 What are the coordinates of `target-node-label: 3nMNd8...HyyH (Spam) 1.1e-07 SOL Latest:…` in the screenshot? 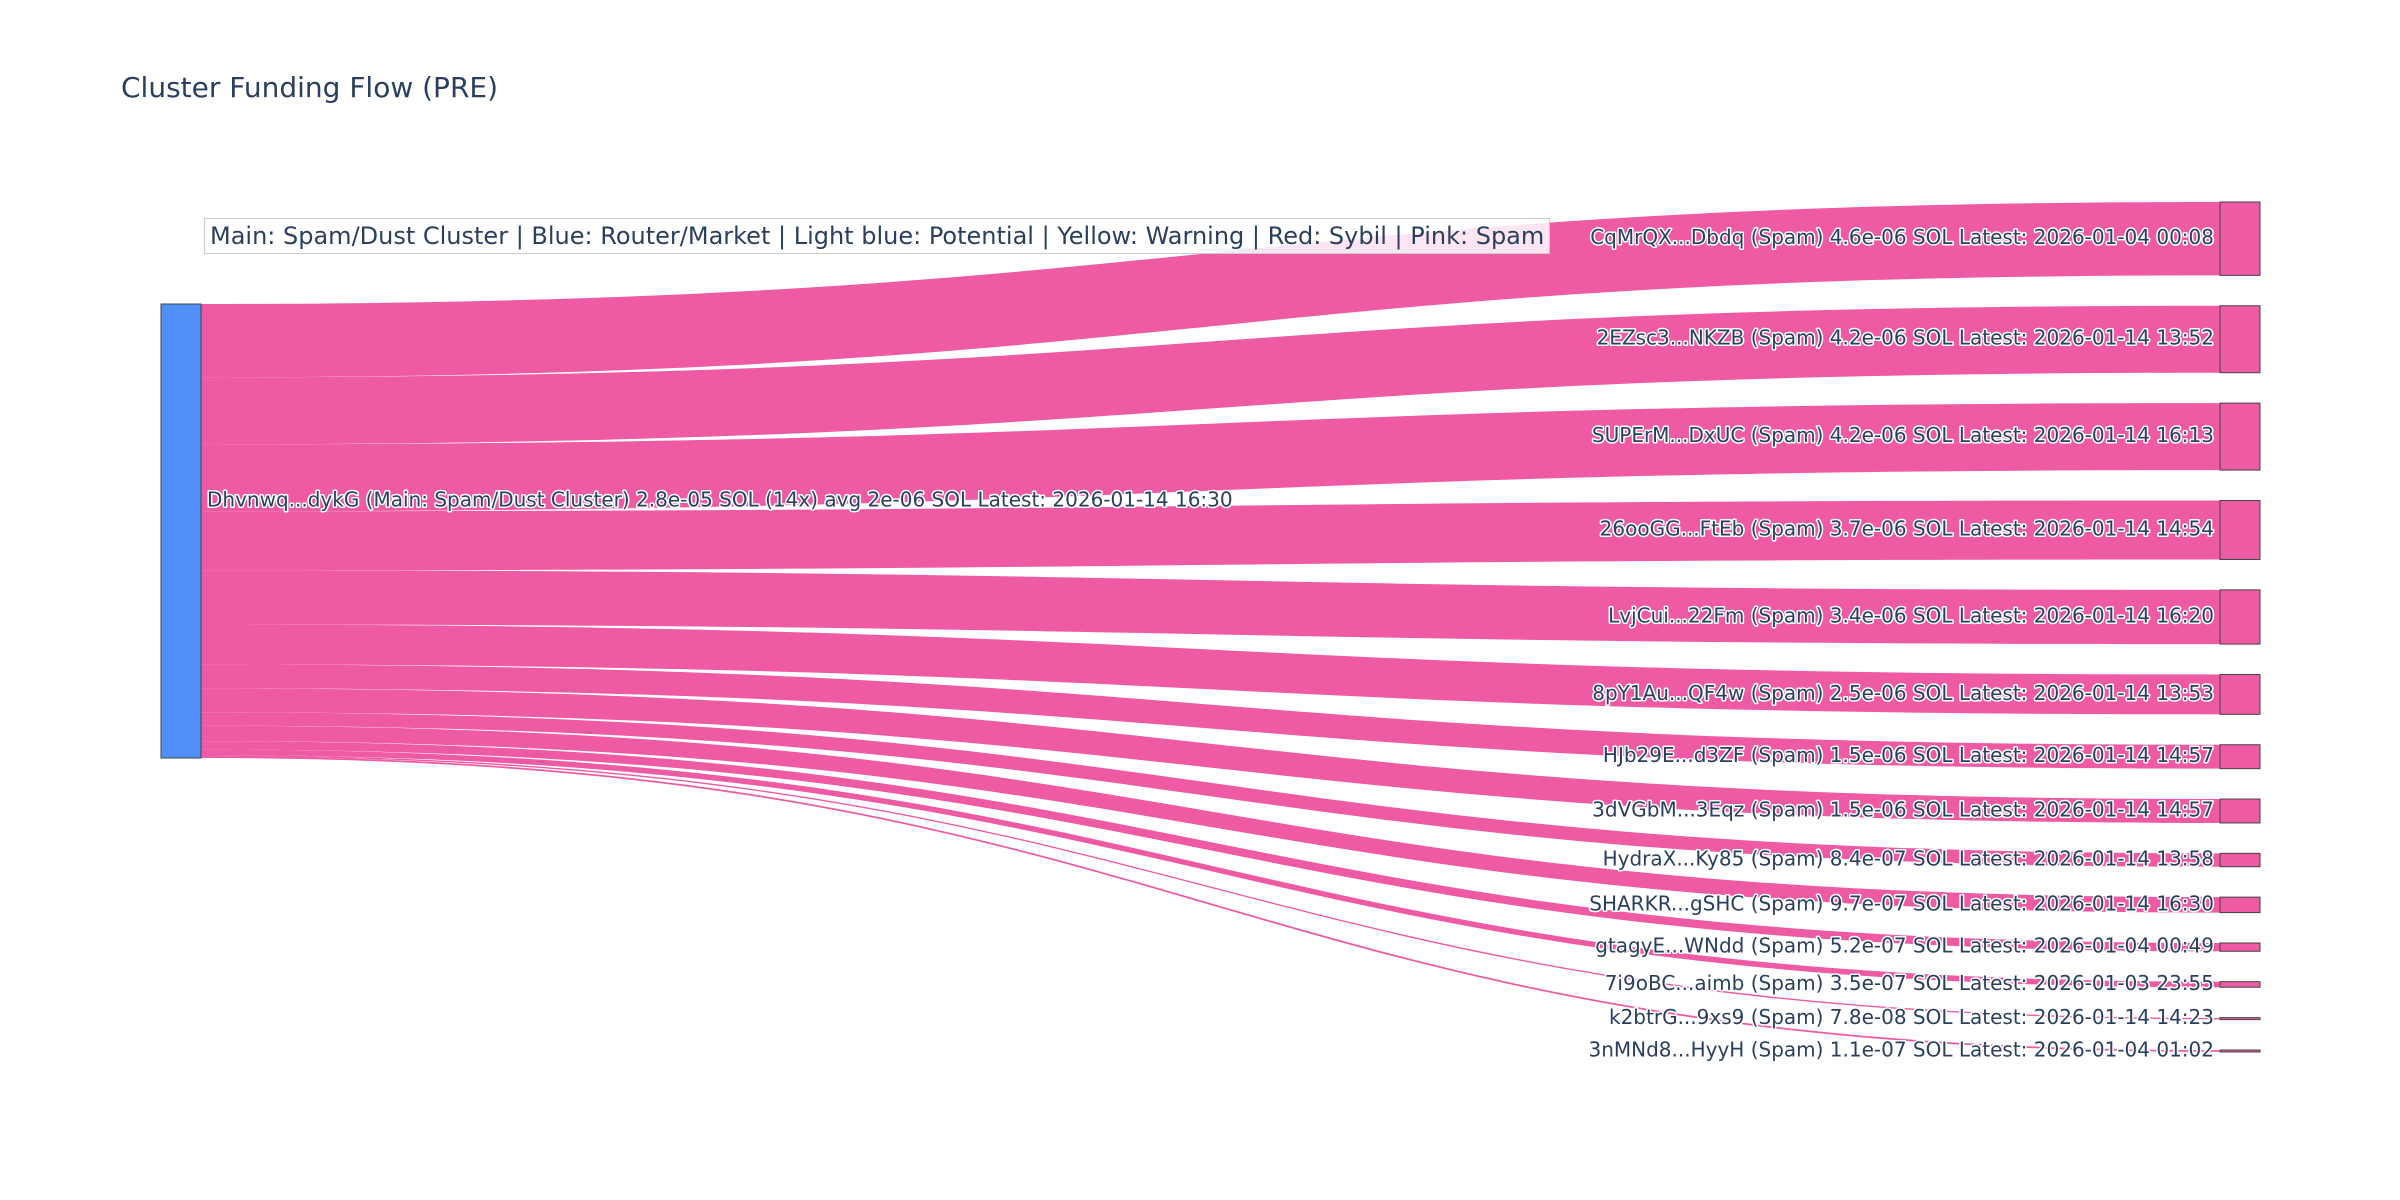 It's located at (1901, 1050).